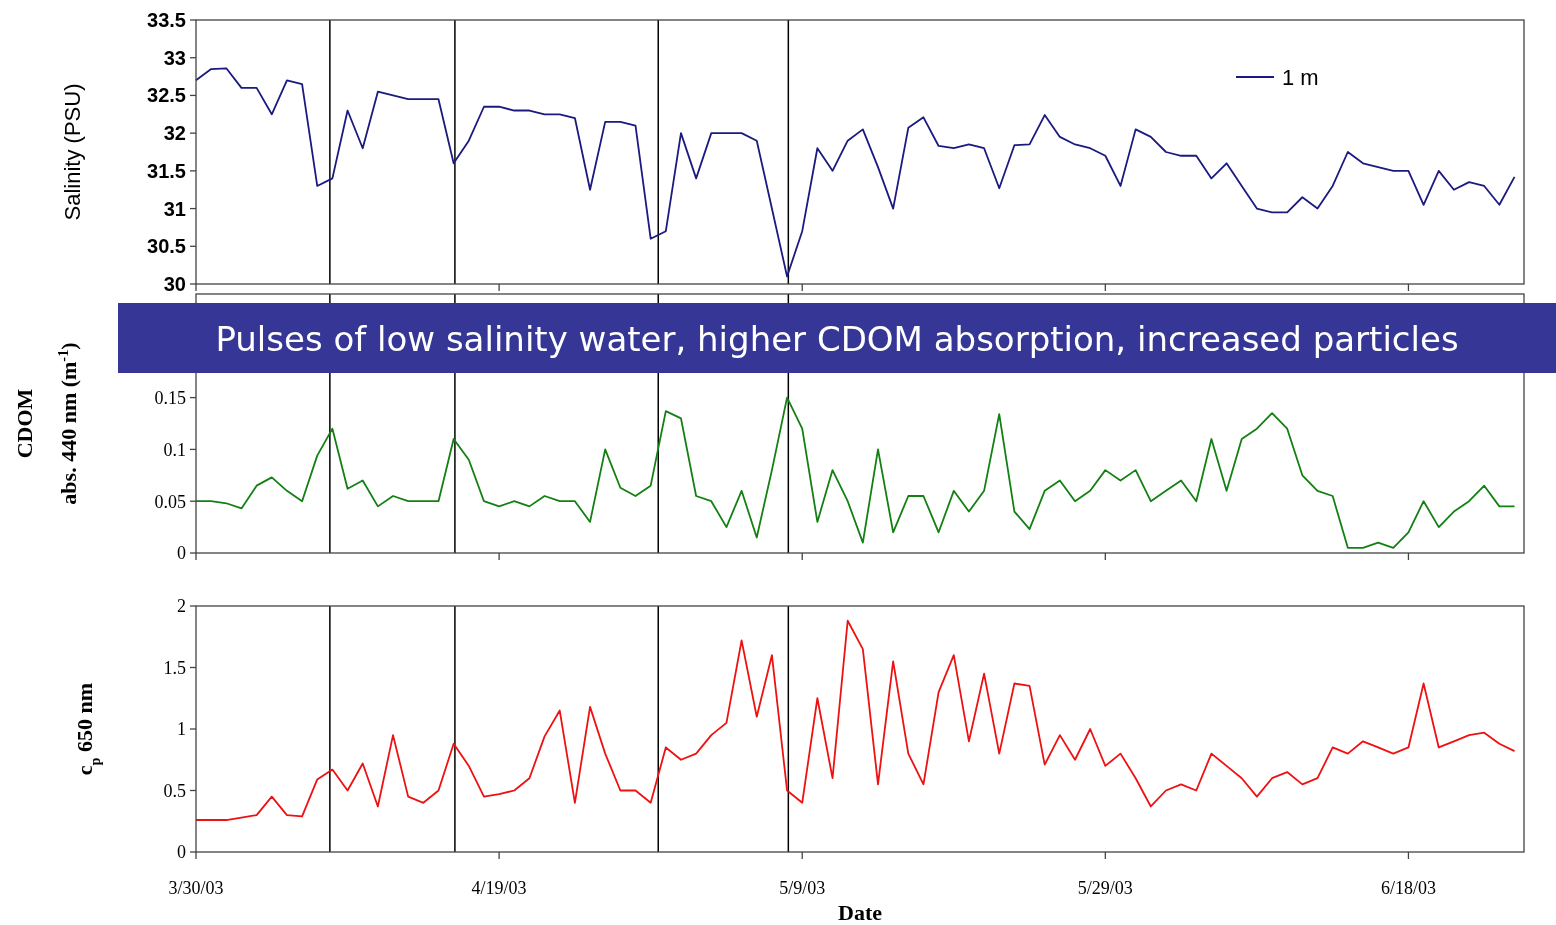 The image size is (1556, 925). Describe the element at coordinates (181, 729) in the screenshot. I see `y-tick-label: 1` at that location.